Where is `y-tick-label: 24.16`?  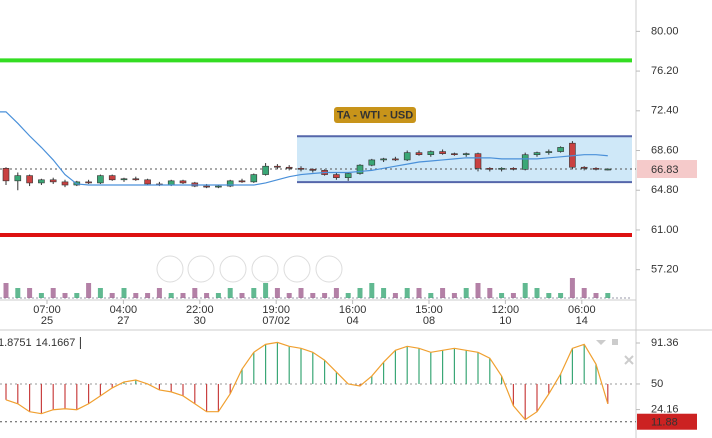 y-tick-label: 24.16 is located at coordinates (665, 409).